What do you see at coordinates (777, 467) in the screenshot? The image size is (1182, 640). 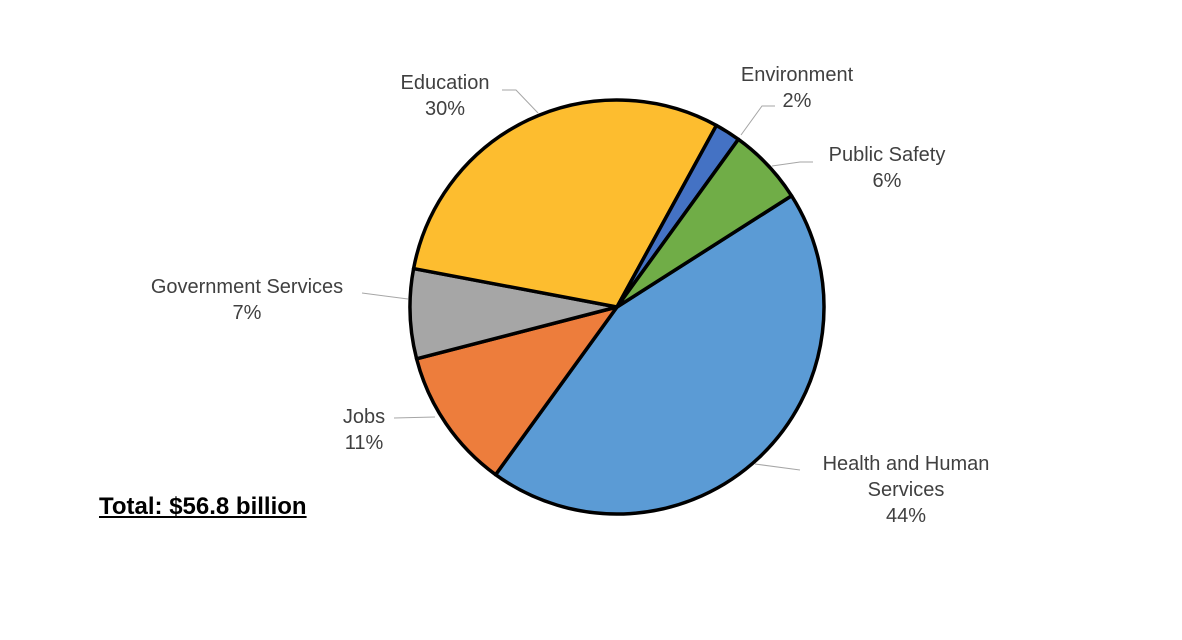 I see `leader-line-health-and-human-services` at bounding box center [777, 467].